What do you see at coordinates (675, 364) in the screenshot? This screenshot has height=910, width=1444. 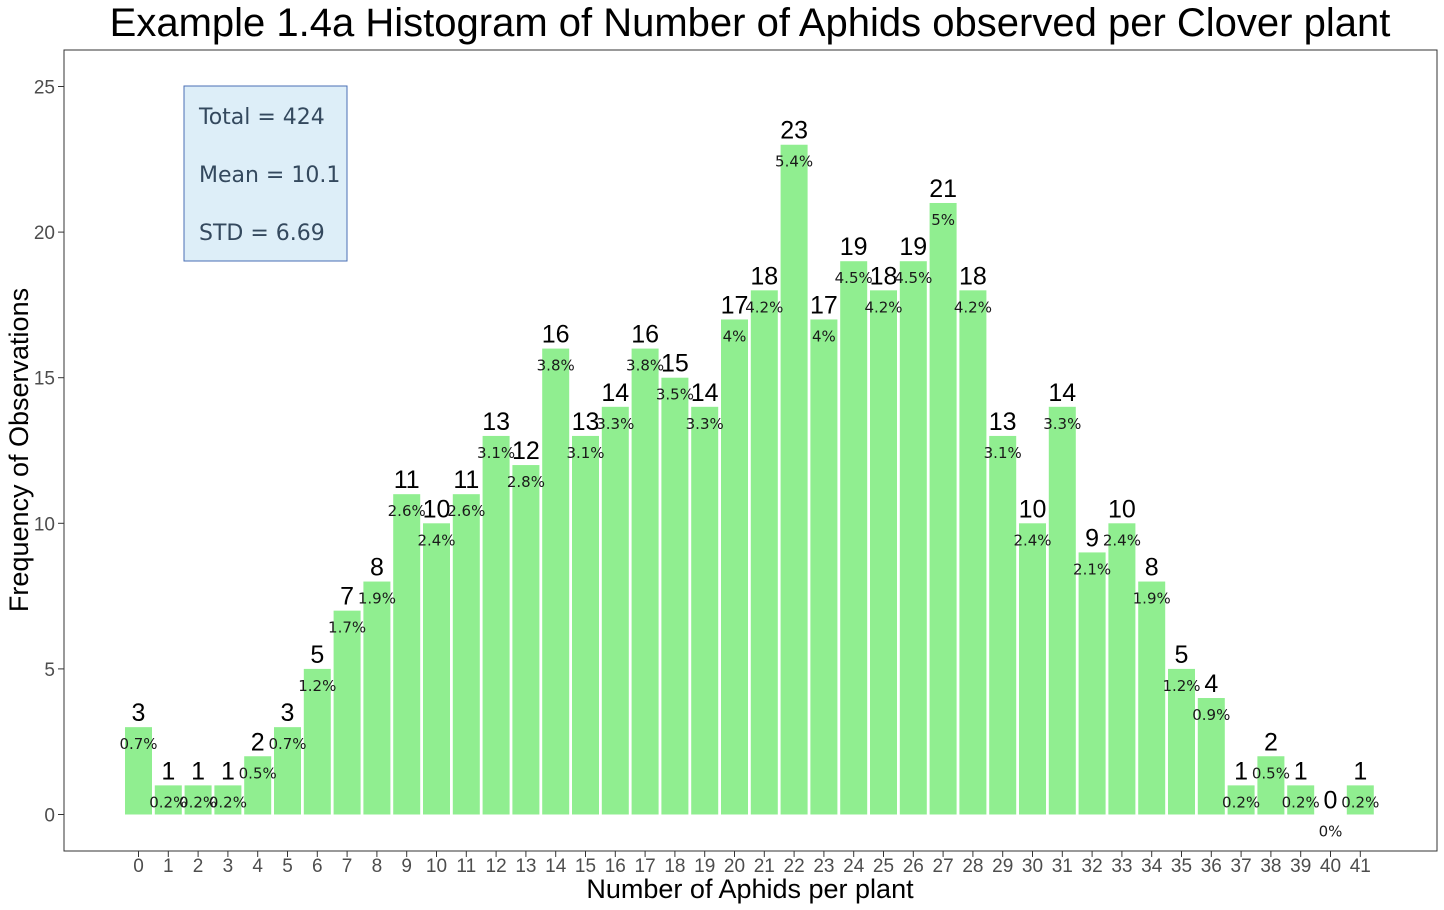 I see `bar-count-label: 15` at bounding box center [675, 364].